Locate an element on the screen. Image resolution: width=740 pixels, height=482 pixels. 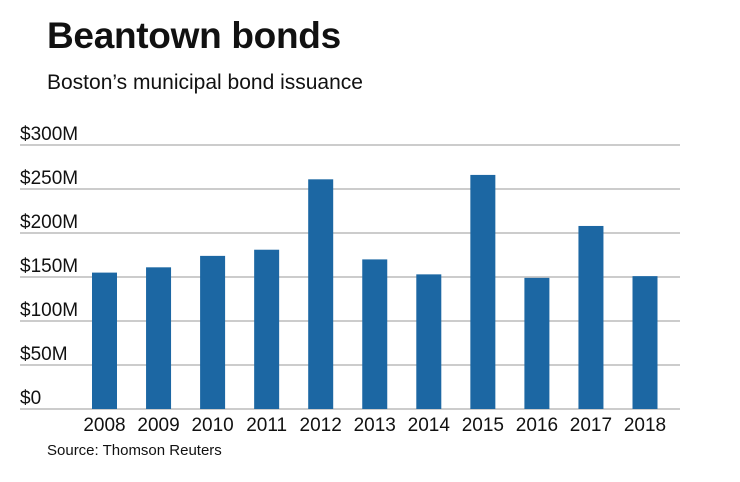
x-tick-label: 2012 is located at coordinates (321, 425).